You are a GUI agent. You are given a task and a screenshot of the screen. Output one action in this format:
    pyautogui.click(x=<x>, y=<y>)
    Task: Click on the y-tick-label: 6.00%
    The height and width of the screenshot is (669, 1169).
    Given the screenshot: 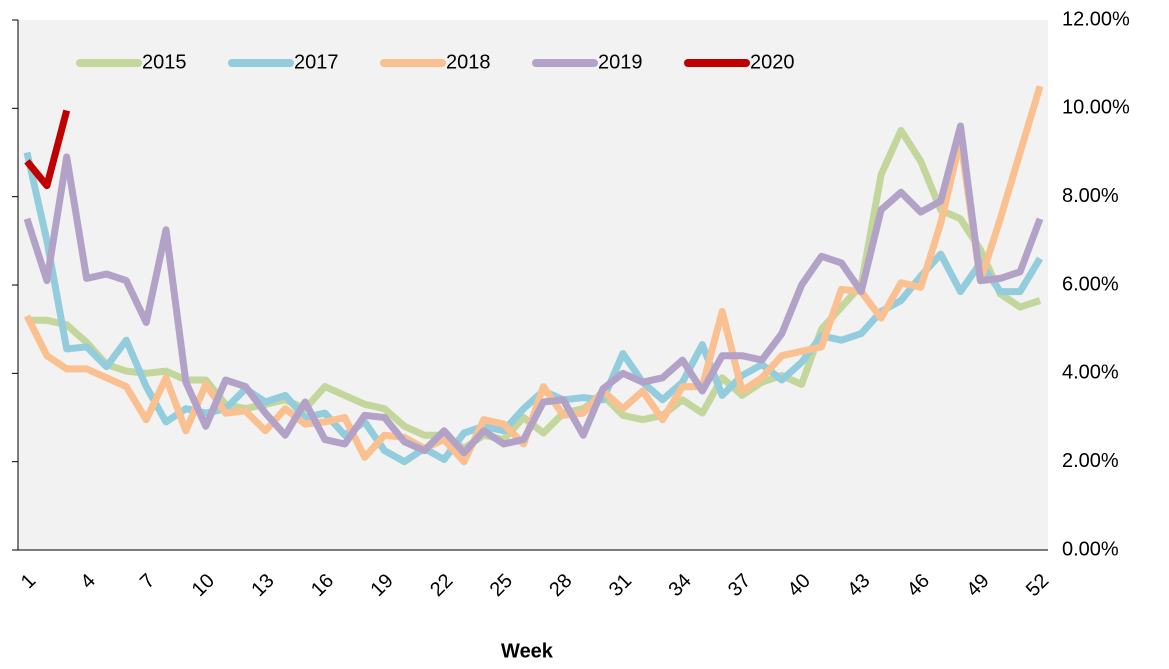 What is the action you would take?
    pyautogui.click(x=1090, y=284)
    